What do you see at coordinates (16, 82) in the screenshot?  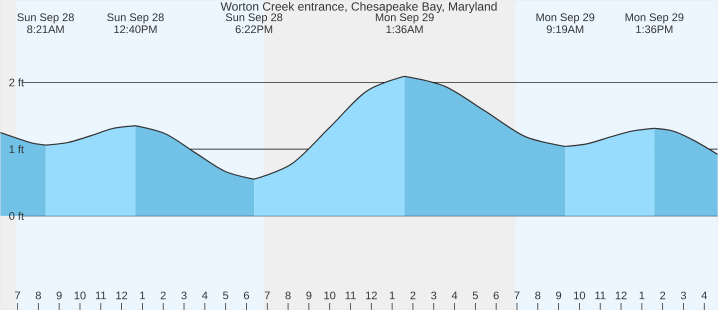 I see `y-tick-label: 2 ft` at bounding box center [16, 82].